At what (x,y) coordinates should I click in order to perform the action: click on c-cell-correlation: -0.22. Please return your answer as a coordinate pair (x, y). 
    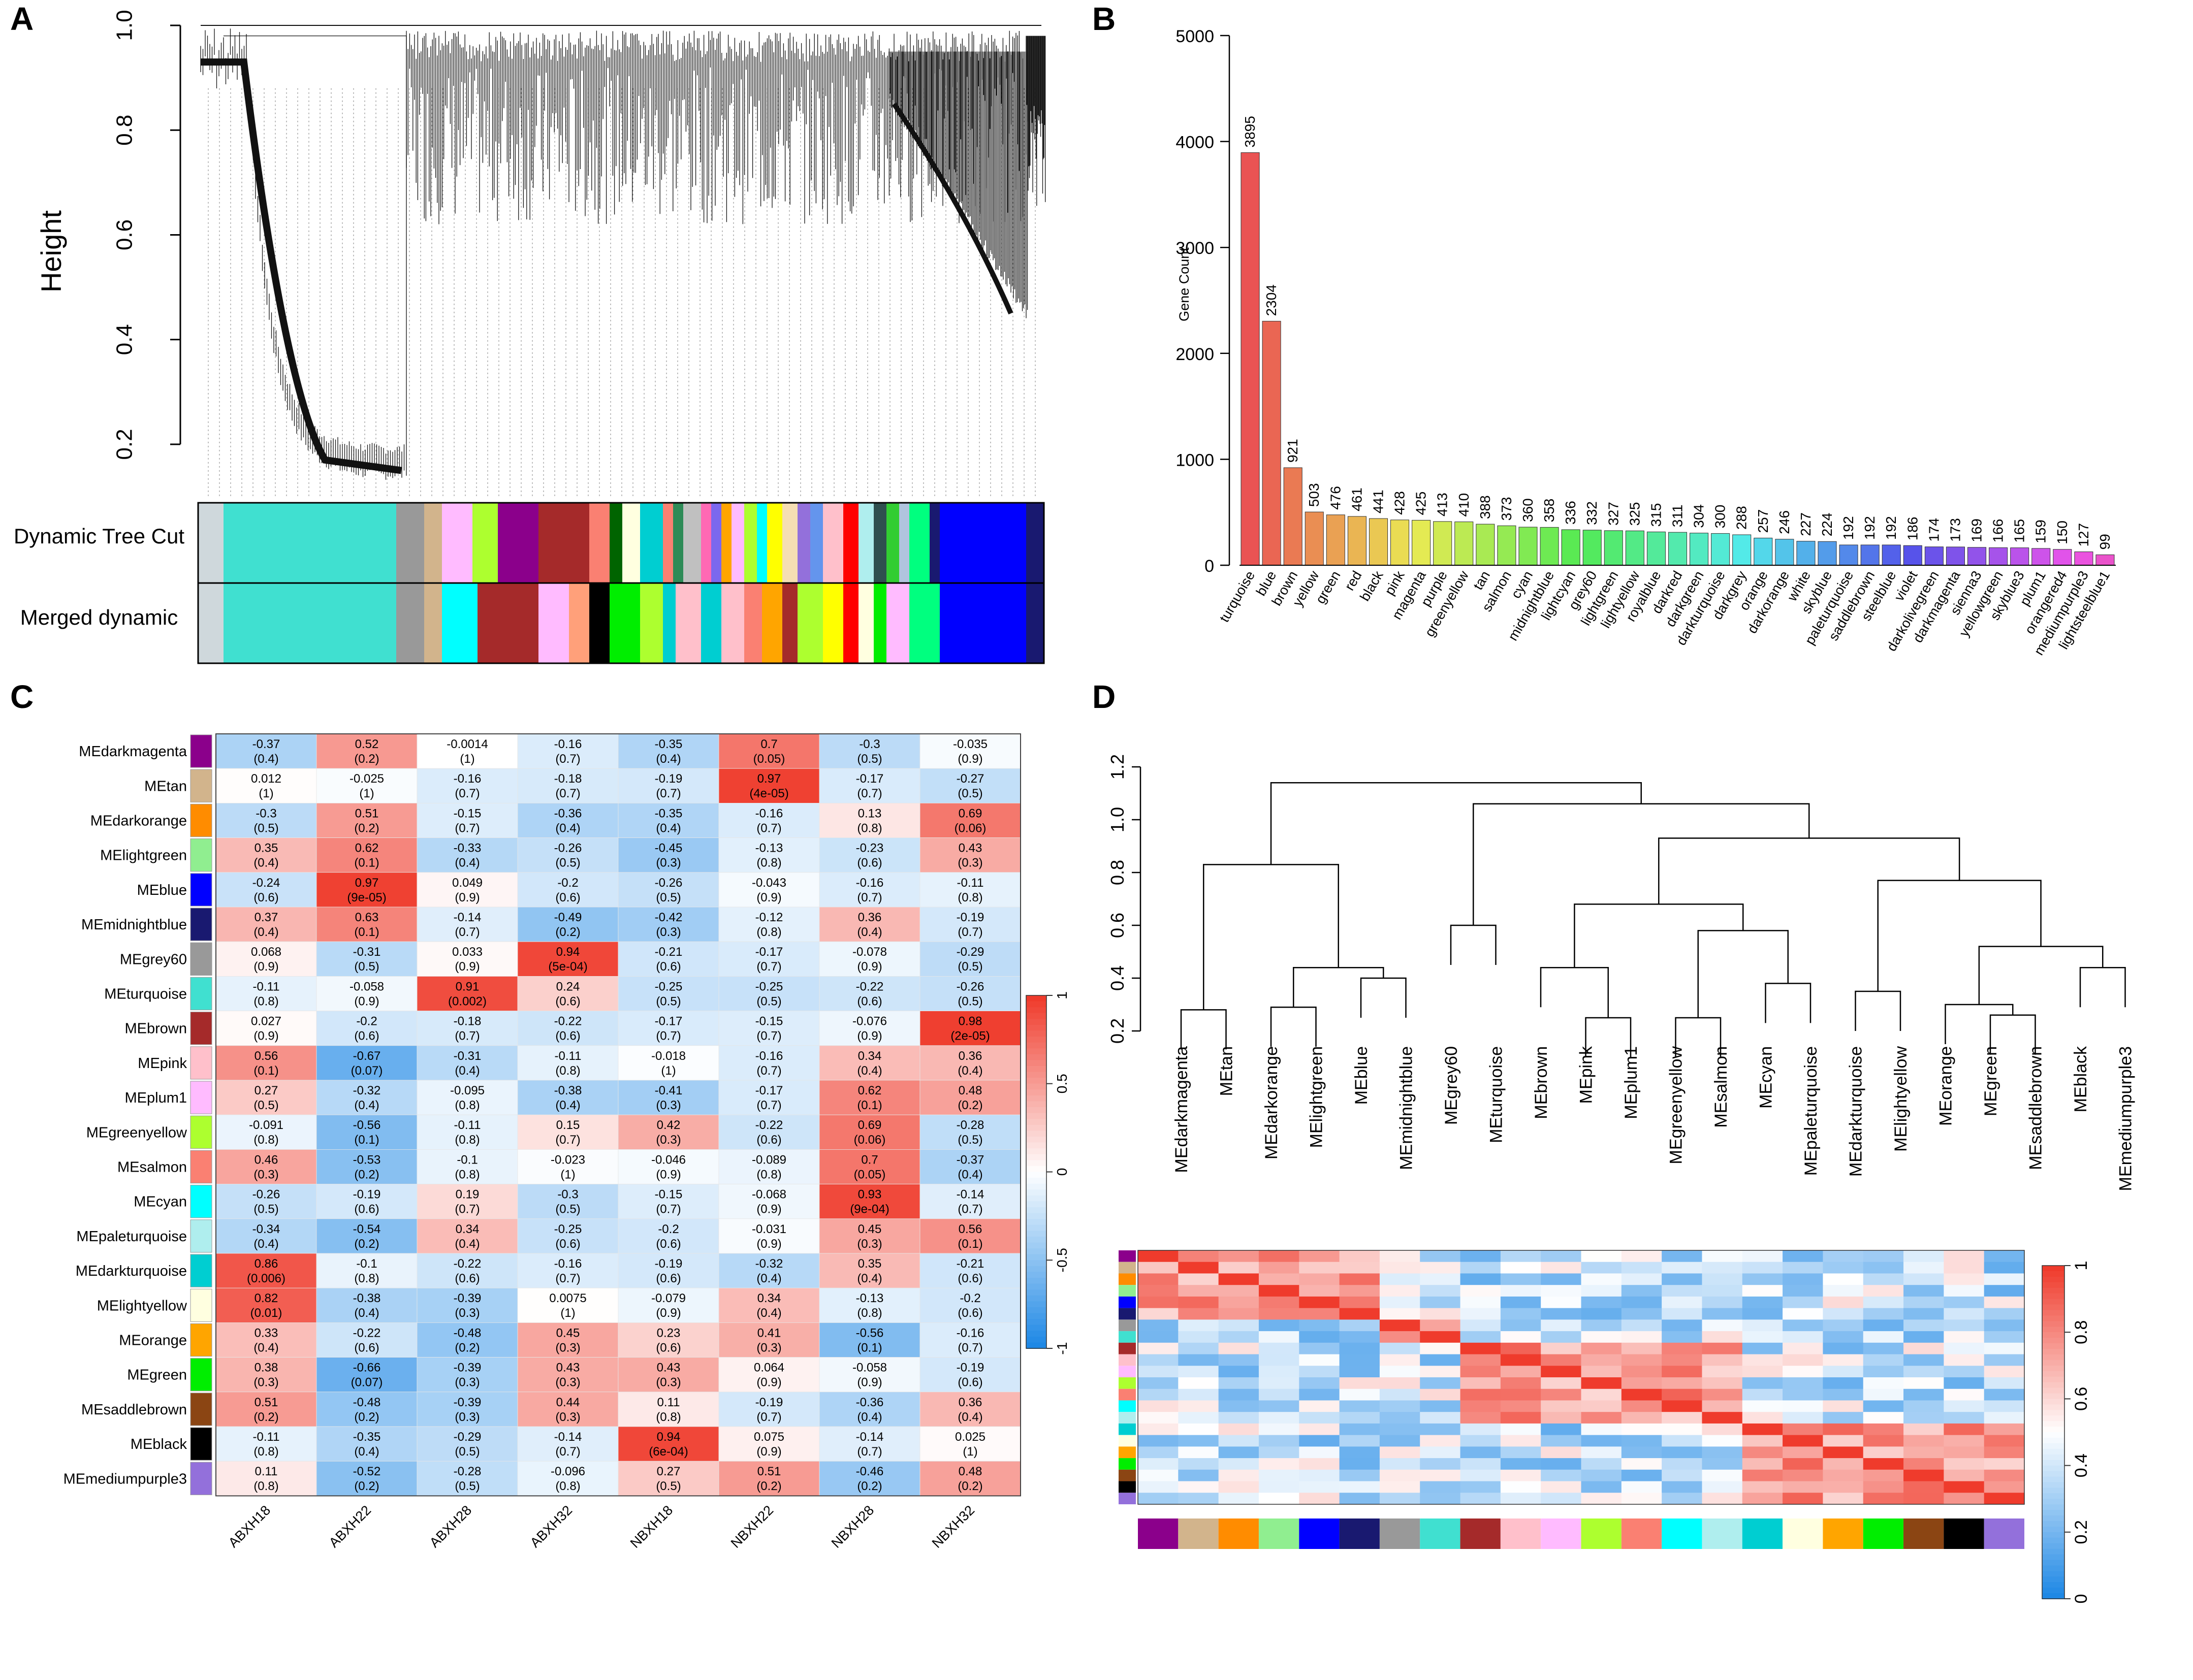
    Looking at the image, I should click on (468, 1264).